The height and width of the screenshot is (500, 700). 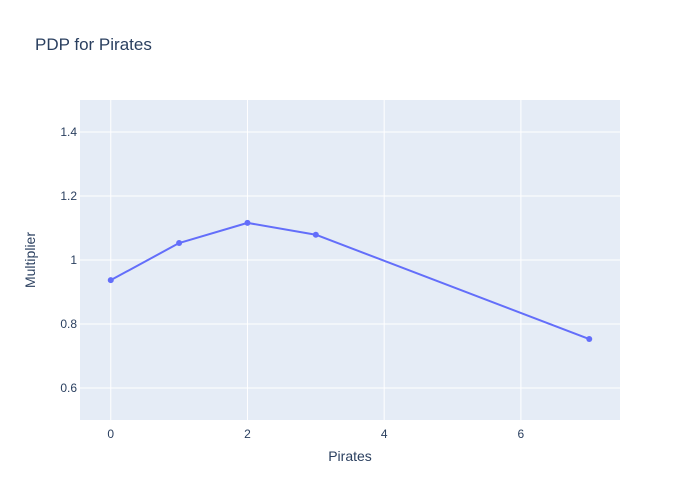 I want to click on y-tick-label: 1.4, so click(x=68, y=132).